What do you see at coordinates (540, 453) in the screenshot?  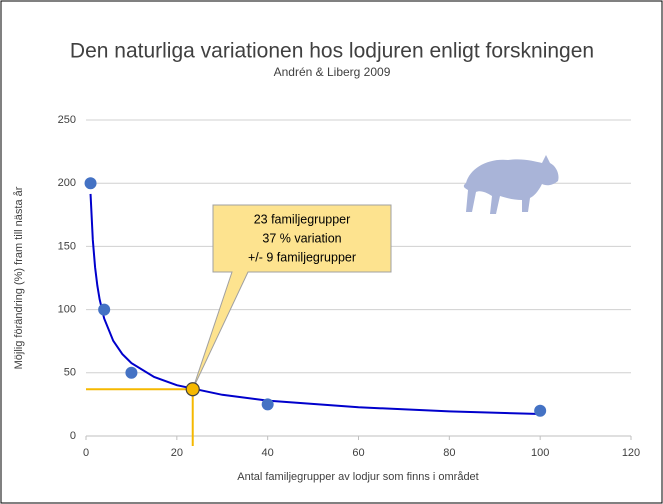 I see `x-tick-label: 100` at bounding box center [540, 453].